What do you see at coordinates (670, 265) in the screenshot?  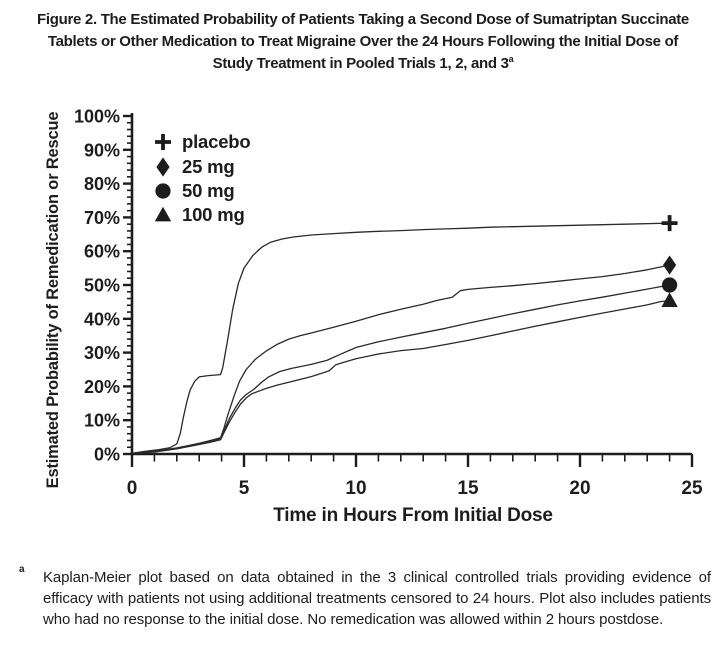 I see `endpoint-marker-25mg` at bounding box center [670, 265].